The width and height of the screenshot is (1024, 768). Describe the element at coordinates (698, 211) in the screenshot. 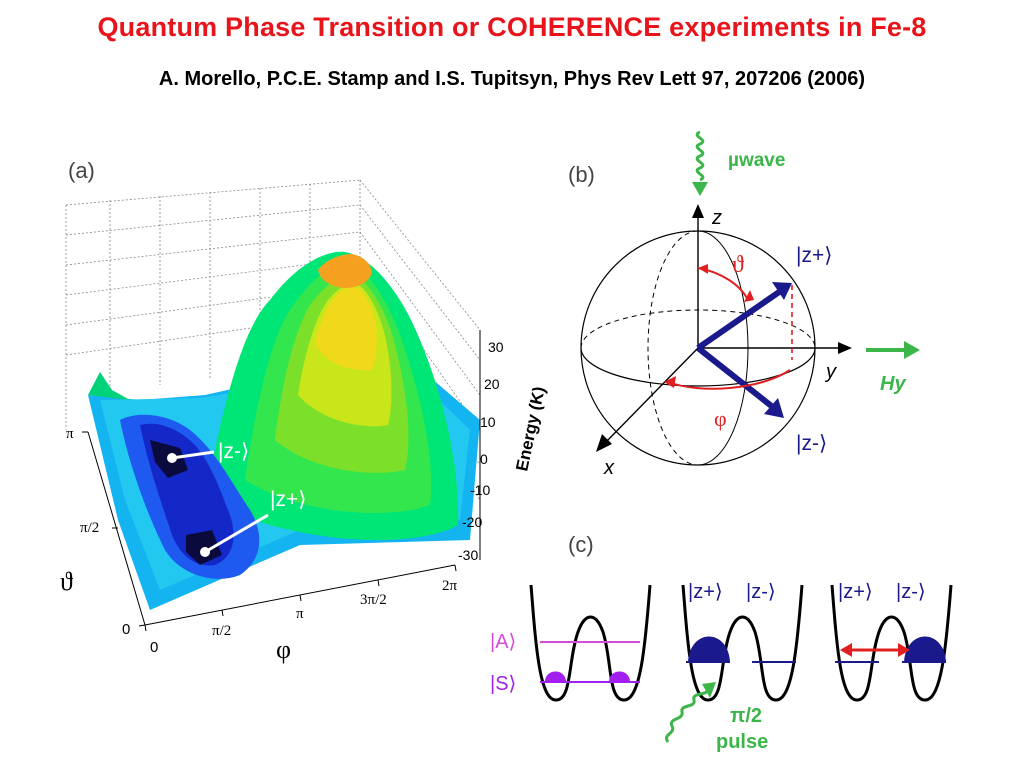

I see `z-arrowhead-icon` at that location.